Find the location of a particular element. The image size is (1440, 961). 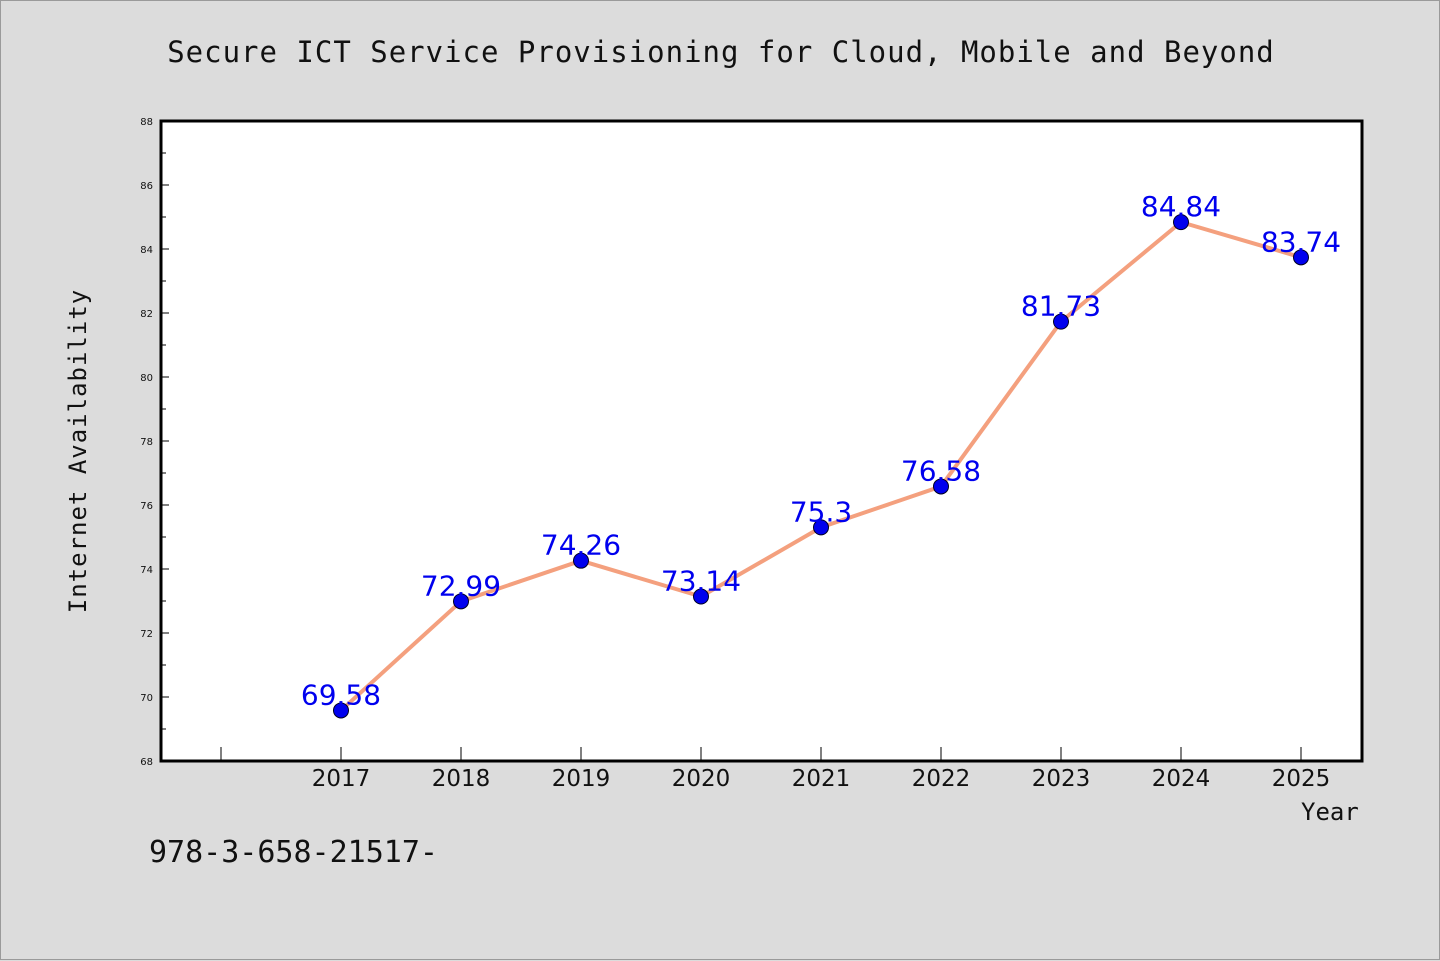

x-axis: 2017 2018 2019 2020 2021 2022 2023 2024 2025 is located at coordinates (775, 769).